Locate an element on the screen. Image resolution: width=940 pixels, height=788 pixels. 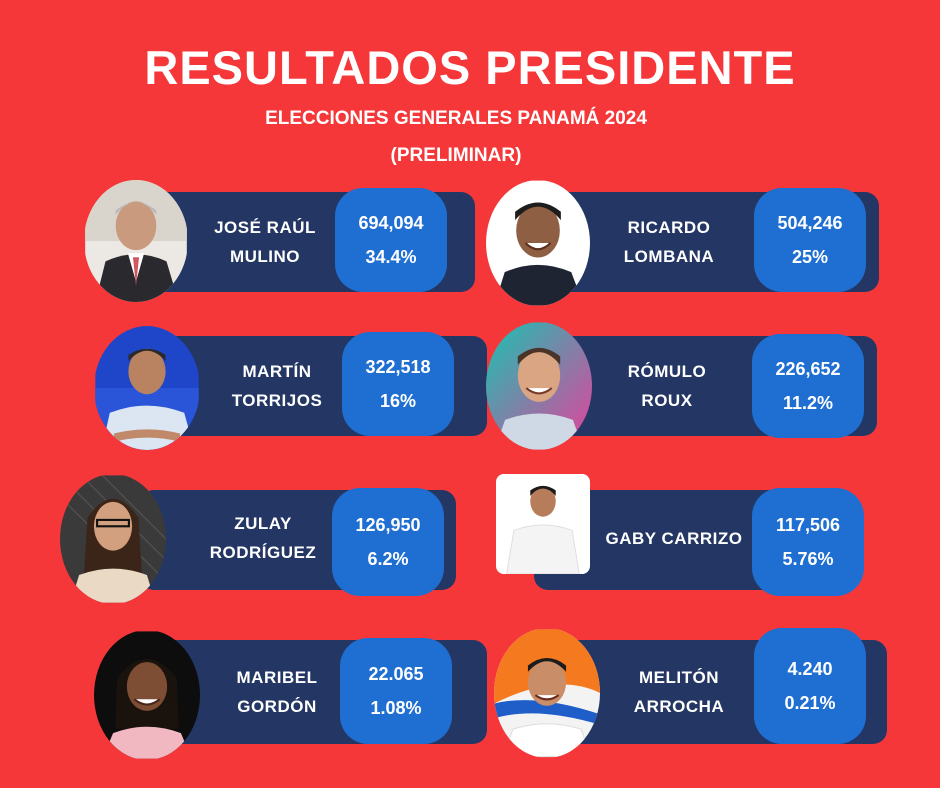
candidate-name: JOSÉ RAÚL MULINO is located at coordinates (265, 242).